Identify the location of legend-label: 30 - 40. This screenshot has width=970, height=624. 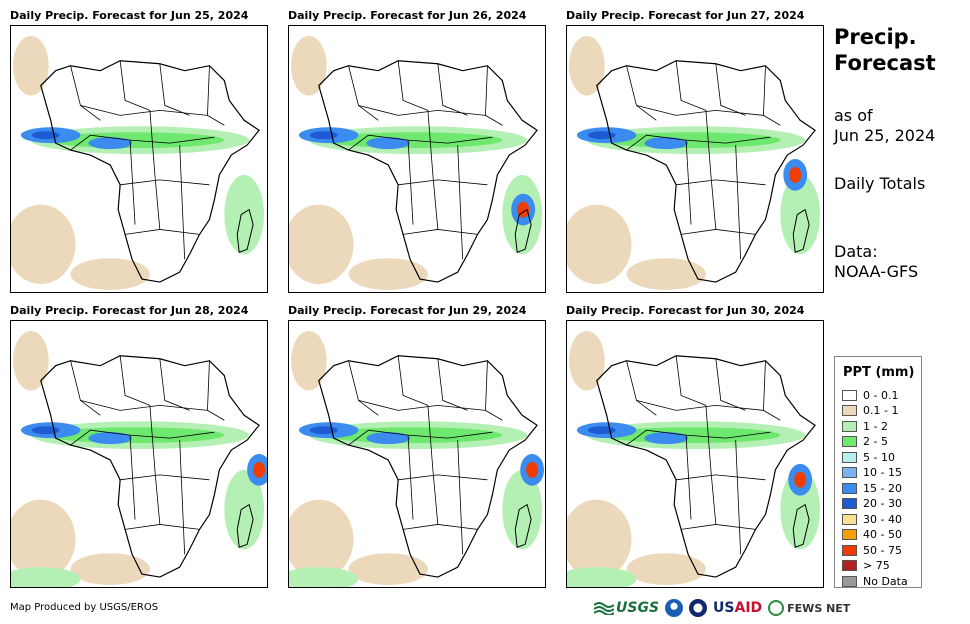
(882, 519).